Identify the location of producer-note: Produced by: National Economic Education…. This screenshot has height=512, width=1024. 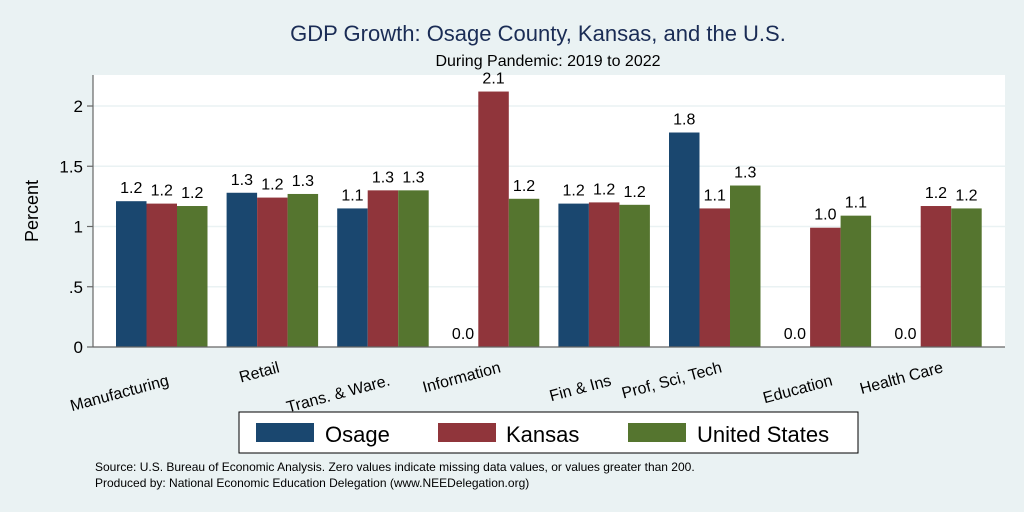
(312, 483).